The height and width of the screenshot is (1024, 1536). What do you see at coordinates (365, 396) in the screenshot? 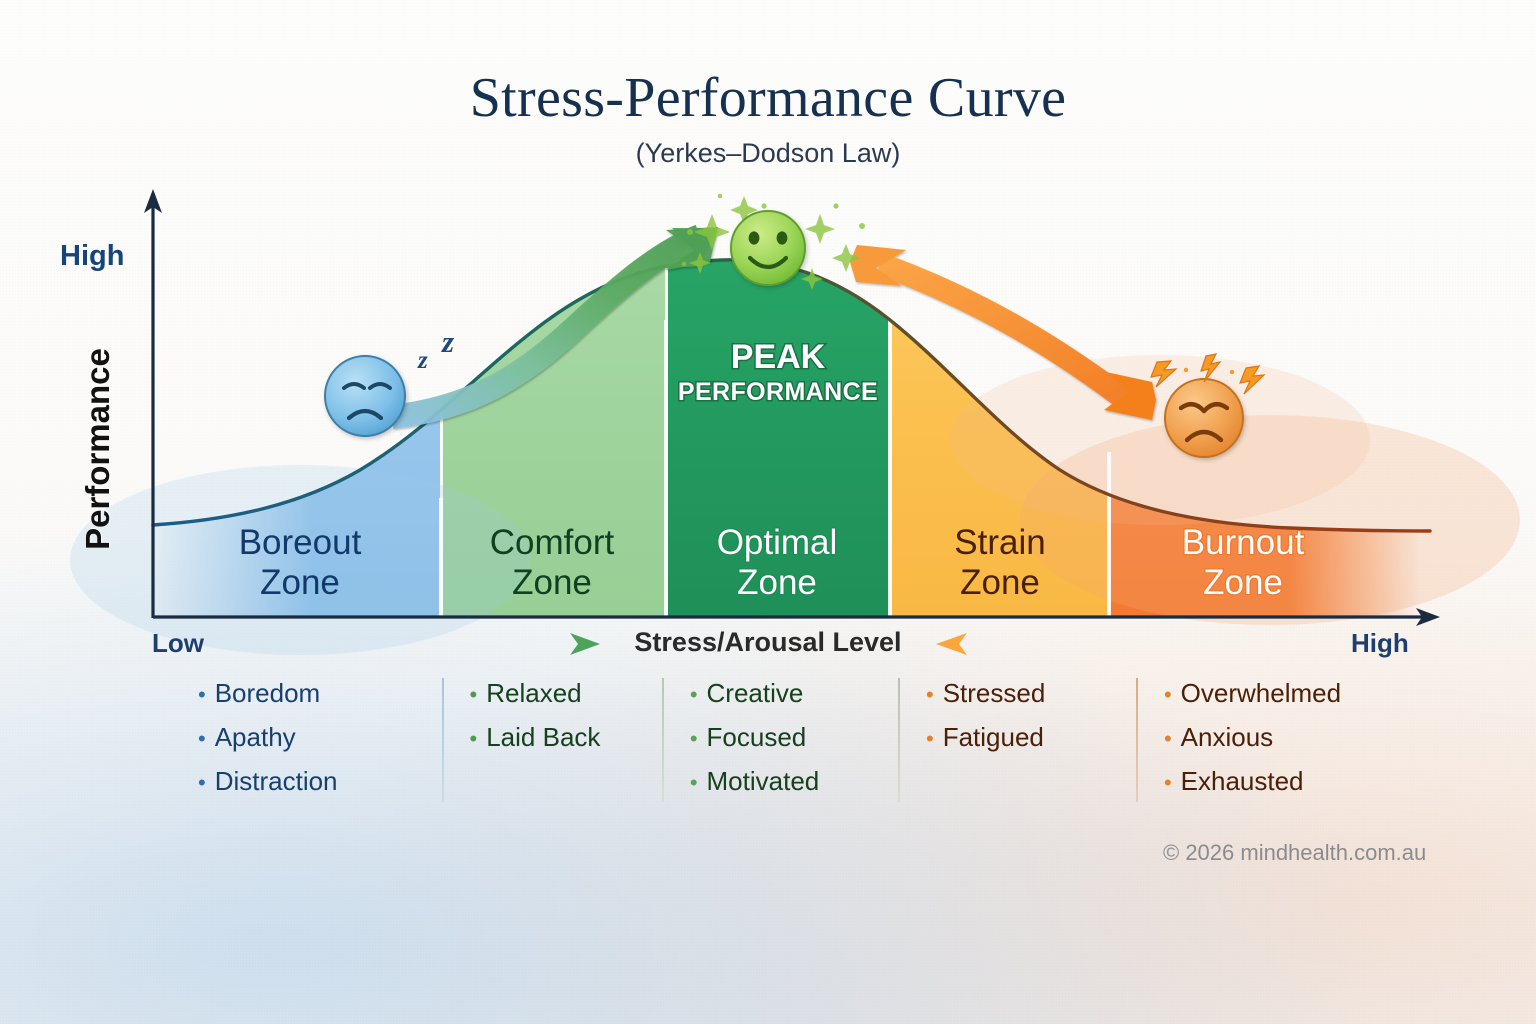
I see `sleepy-face-icon` at bounding box center [365, 396].